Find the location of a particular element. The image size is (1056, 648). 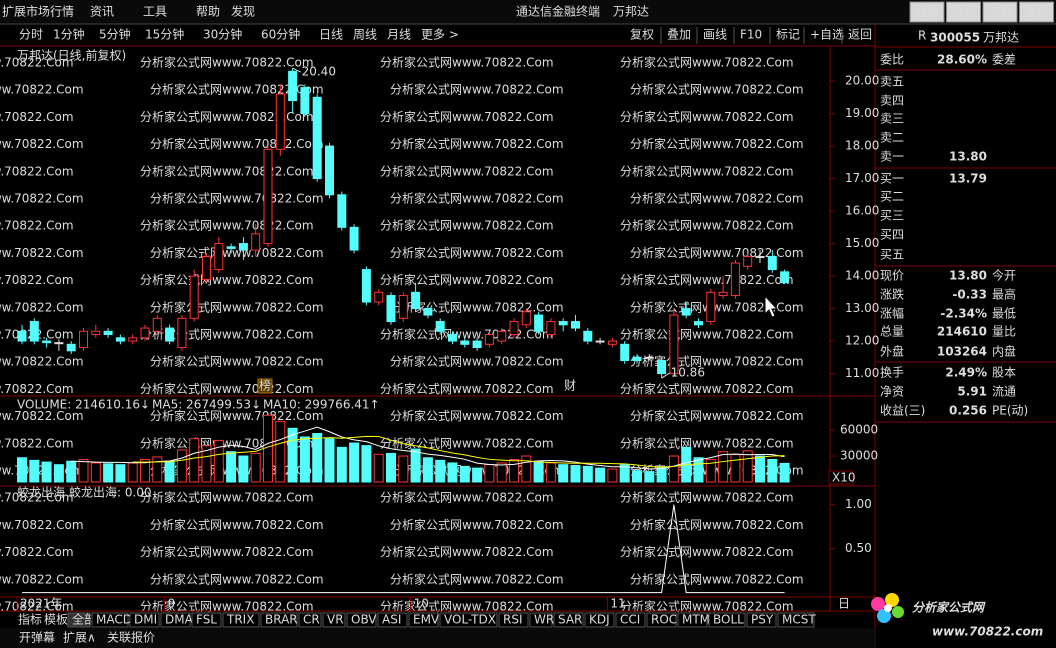

menu-item: 资讯 is located at coordinates (102, 12).